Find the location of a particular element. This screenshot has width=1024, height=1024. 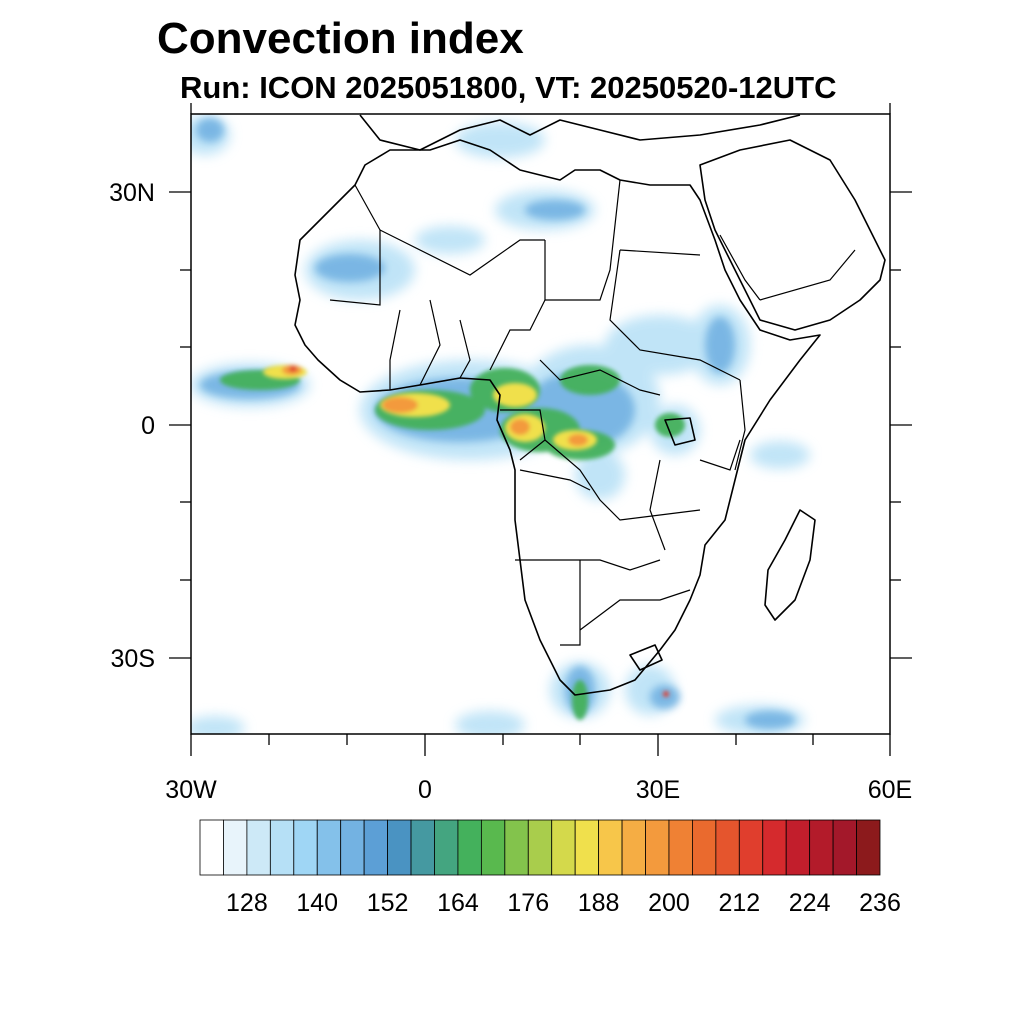

colorbar-tick-label: 164 is located at coordinates (458, 903).